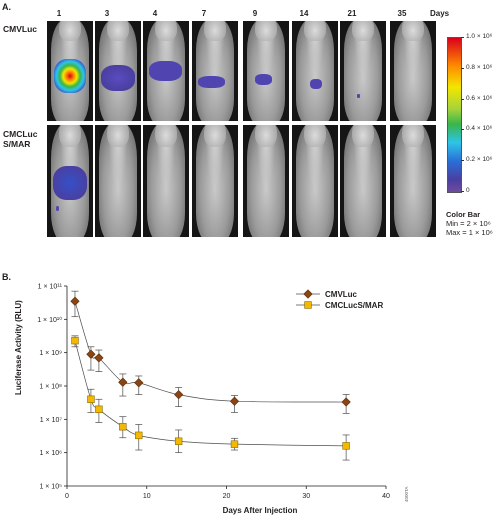 The height and width of the screenshot is (518, 500). I want to click on y-tick-label: 1 × 10⁵, so click(50, 487).